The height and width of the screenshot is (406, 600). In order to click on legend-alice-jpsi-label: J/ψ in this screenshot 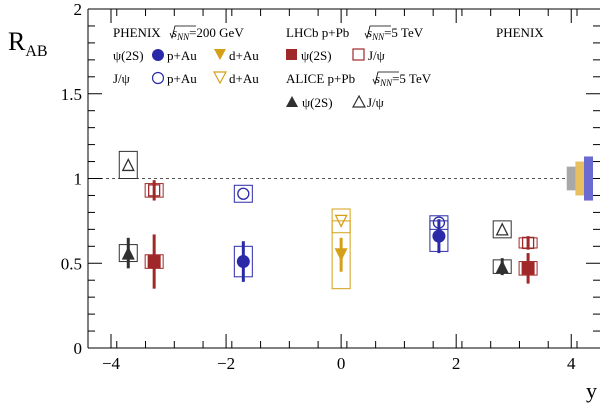, I will do `click(375, 102)`.